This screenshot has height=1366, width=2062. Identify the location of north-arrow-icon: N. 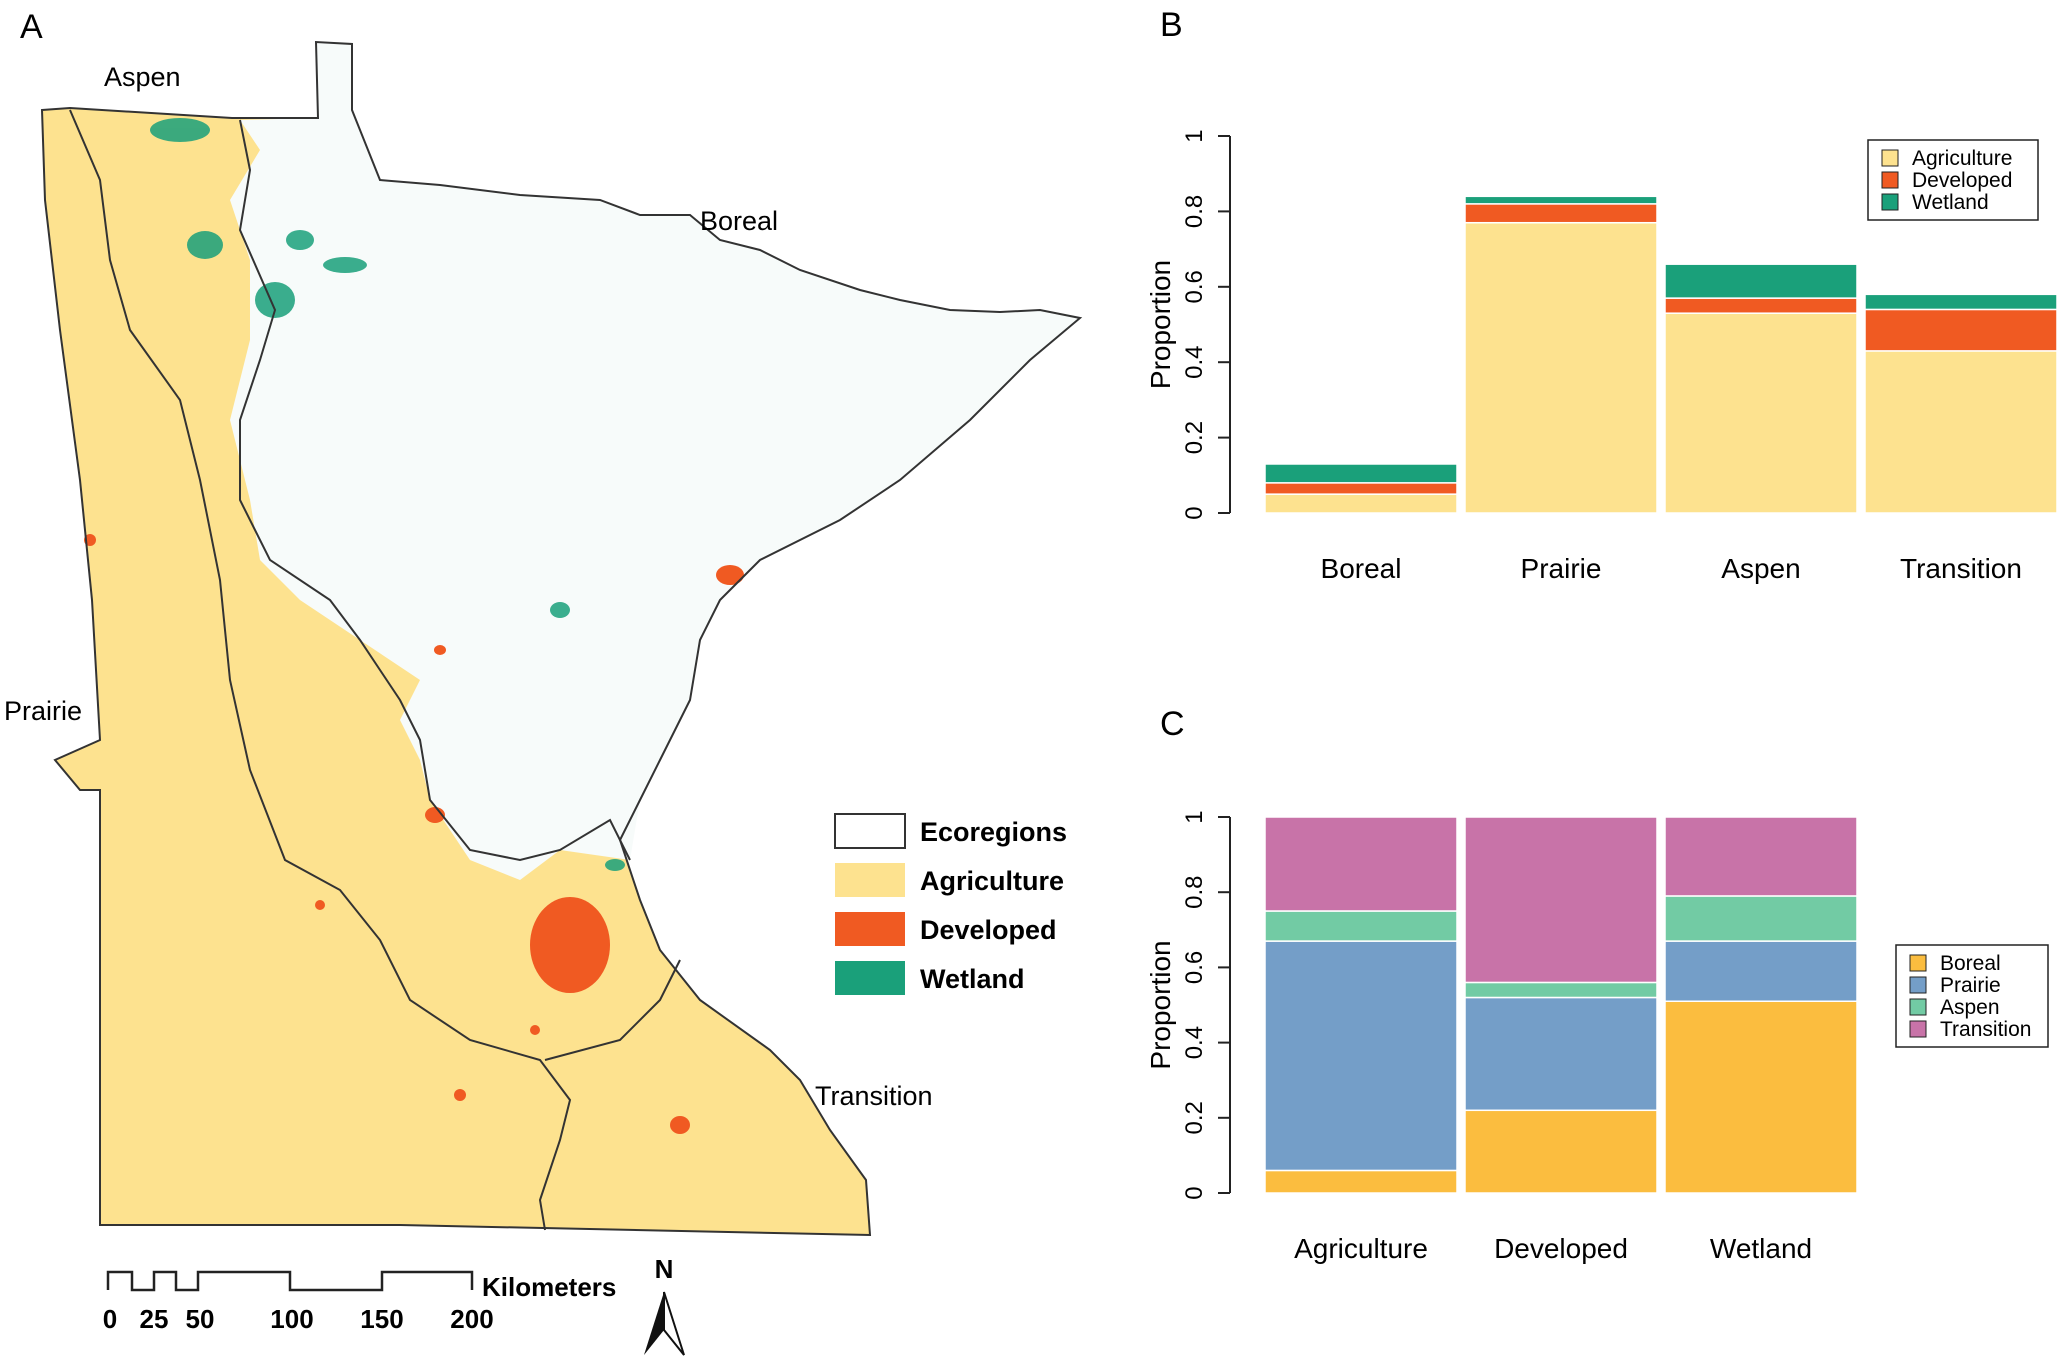
(664, 1305).